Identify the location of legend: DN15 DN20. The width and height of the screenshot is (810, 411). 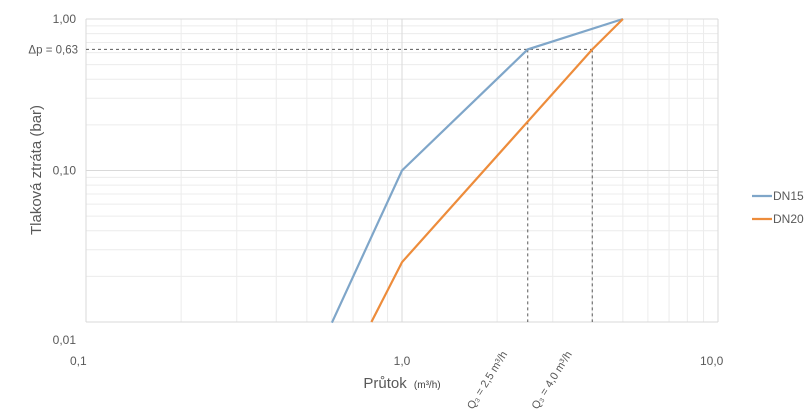
(778, 207).